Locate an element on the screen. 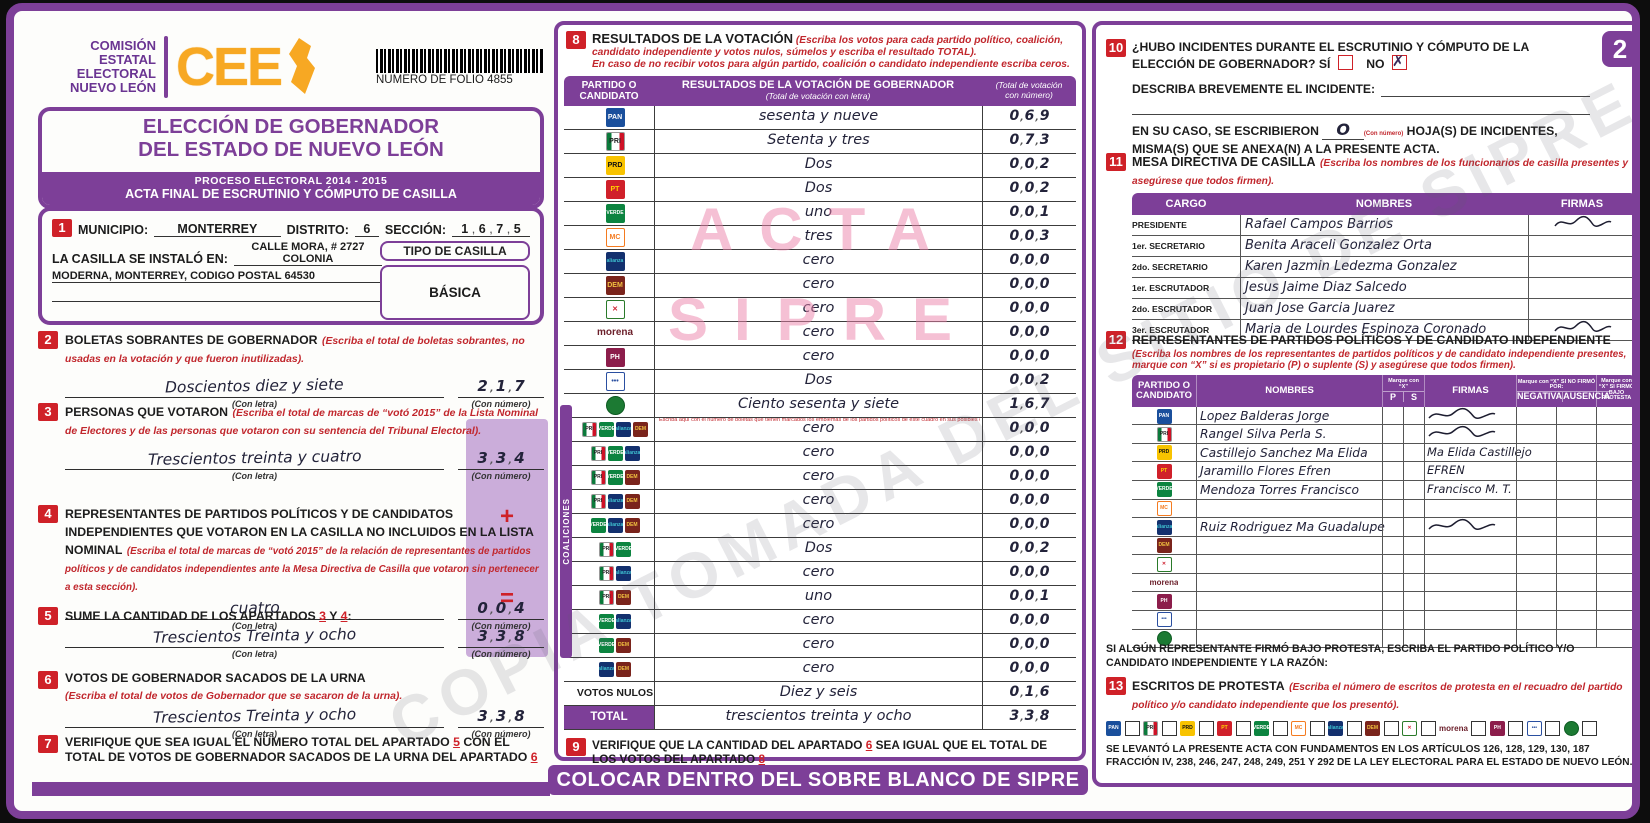 The image size is (1650, 823). mc-logo: MC is located at coordinates (615, 237).